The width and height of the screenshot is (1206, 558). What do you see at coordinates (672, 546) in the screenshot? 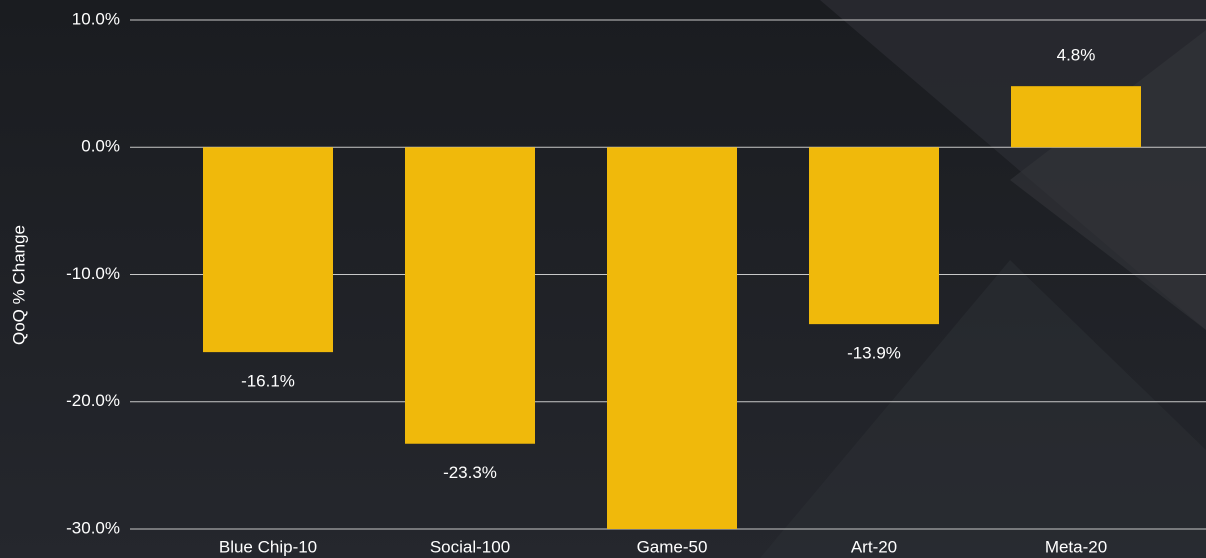
I see `x-tick-label: Game-50` at bounding box center [672, 546].